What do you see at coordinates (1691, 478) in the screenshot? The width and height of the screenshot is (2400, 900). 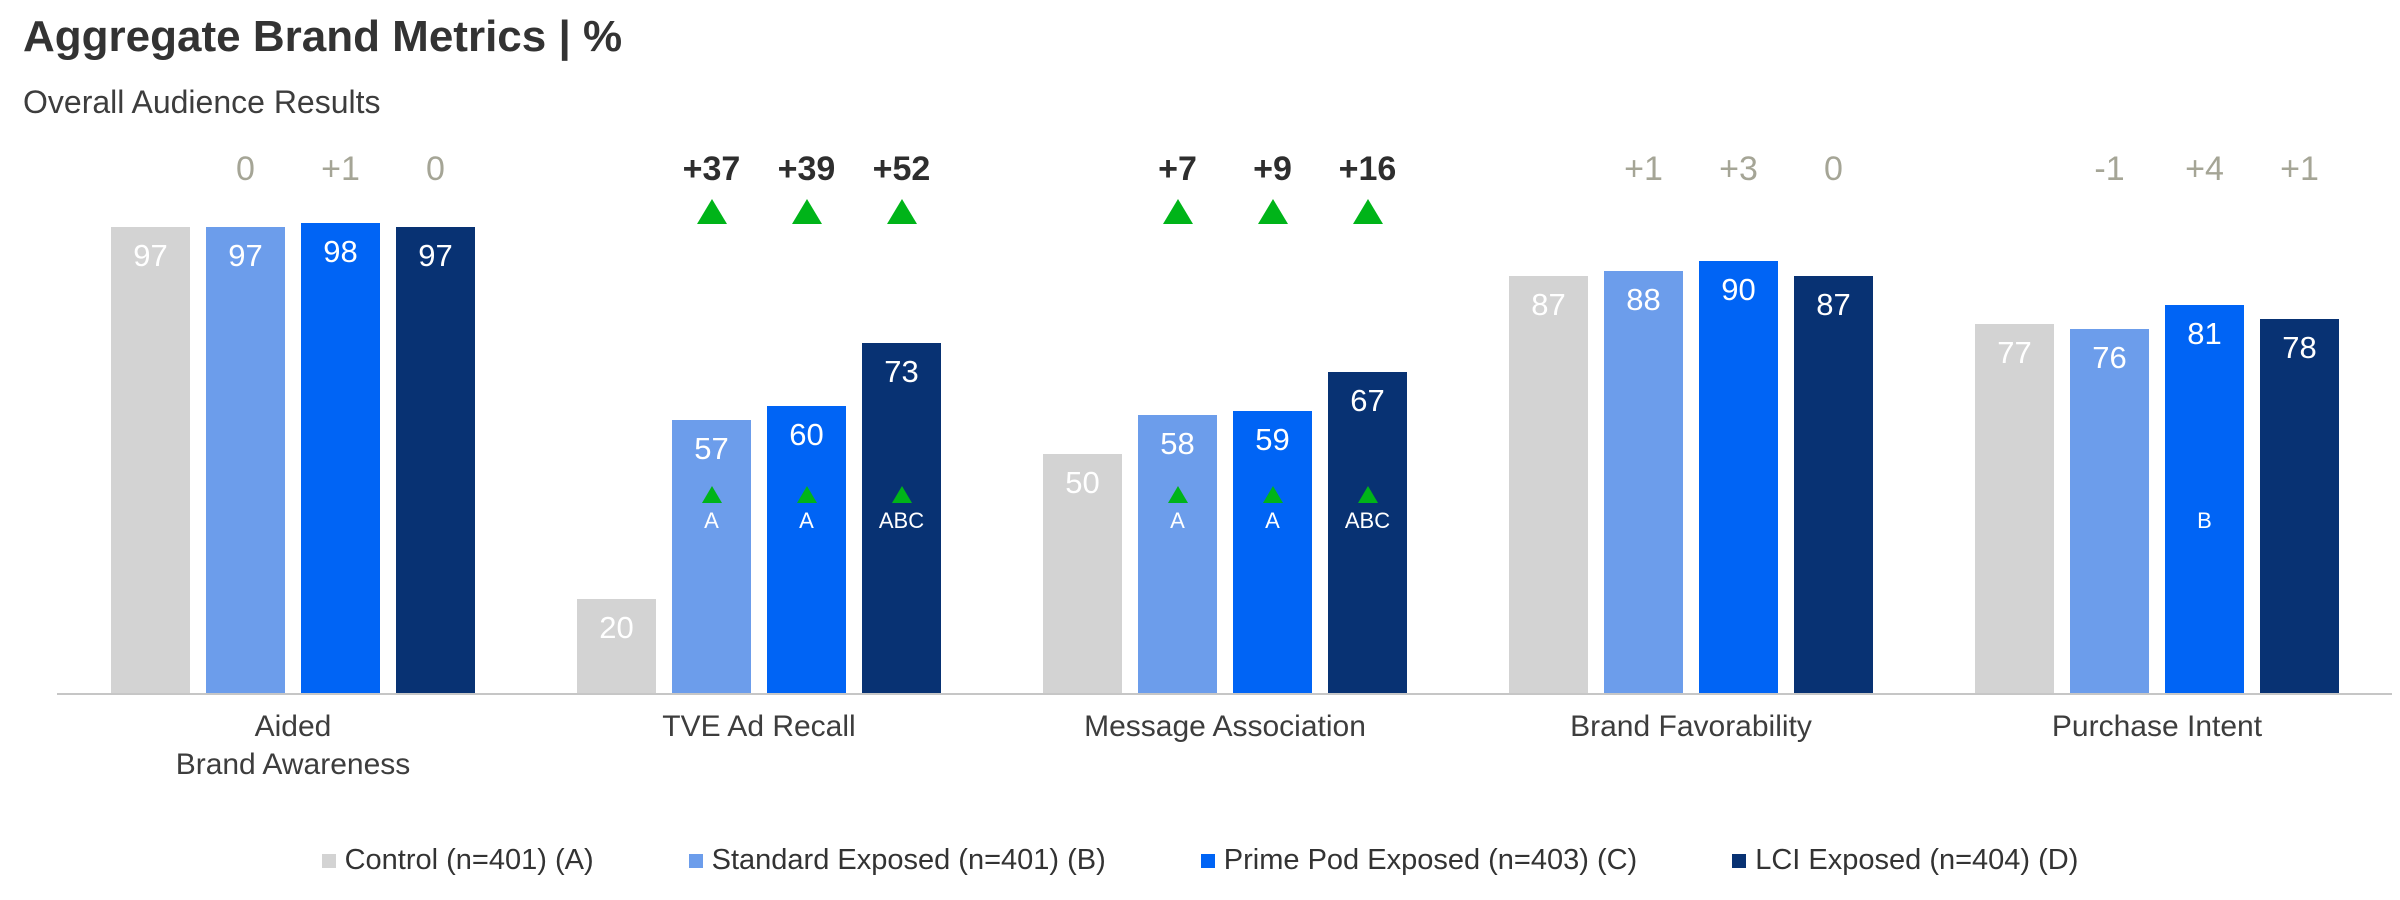 I see `bar-row: 87 88 90 87` at bounding box center [1691, 478].